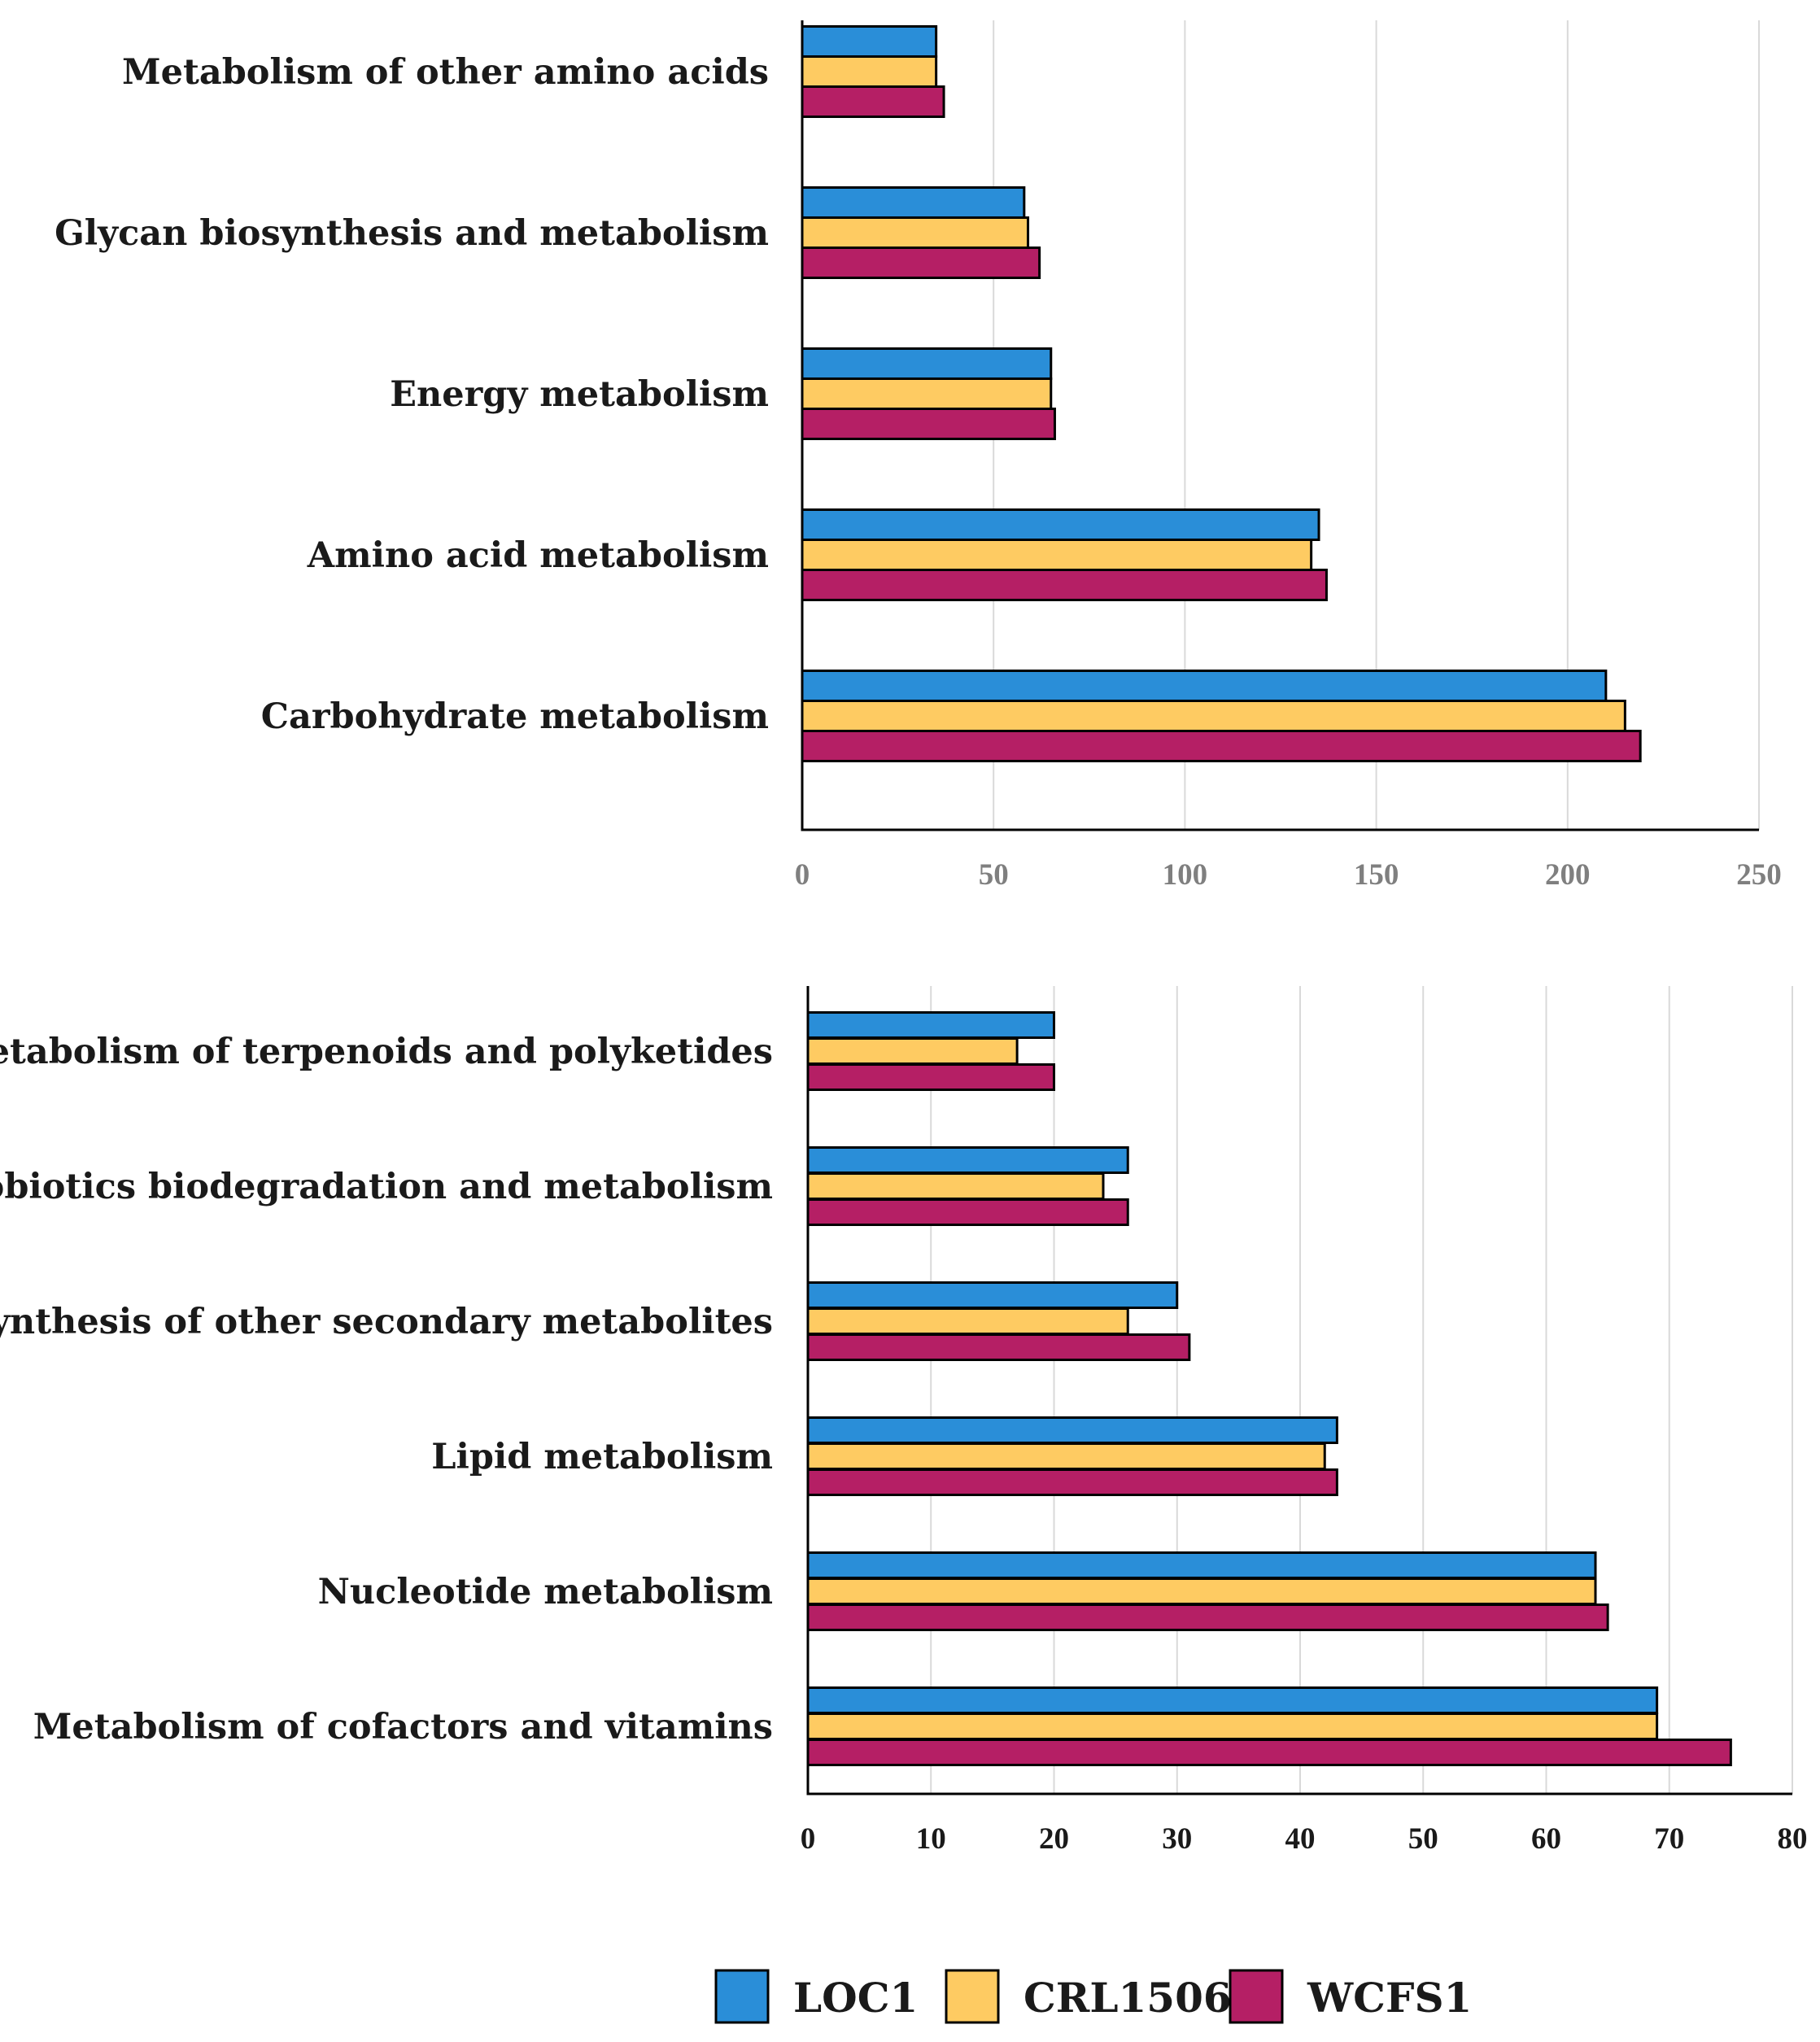 The image size is (1820, 2042). I want to click on bottom-bar-loc1-xenobiotics-biodegradation-and-metabolism, so click(967, 1160).